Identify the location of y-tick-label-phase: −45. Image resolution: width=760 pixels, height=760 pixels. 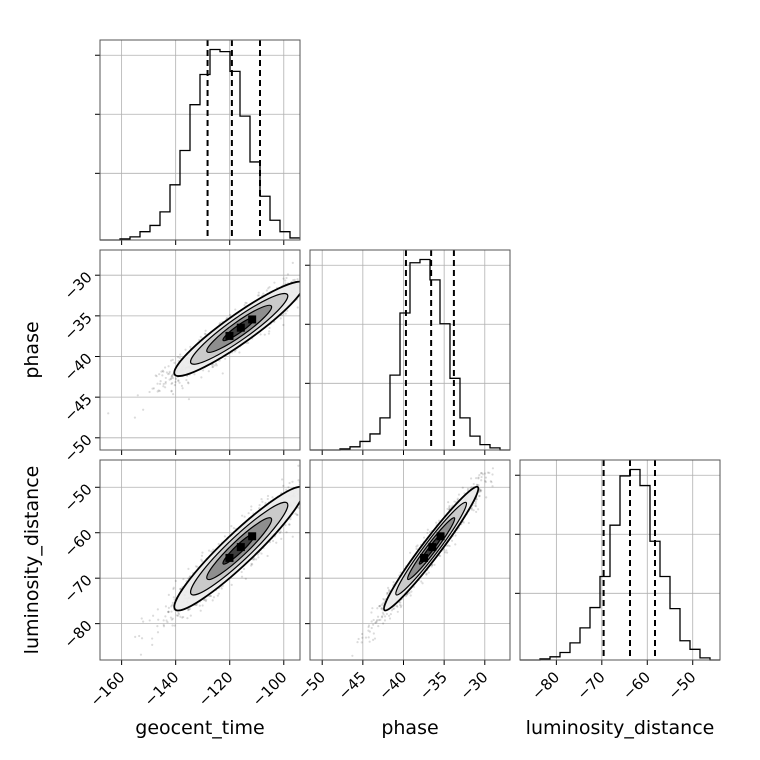
(78, 407).